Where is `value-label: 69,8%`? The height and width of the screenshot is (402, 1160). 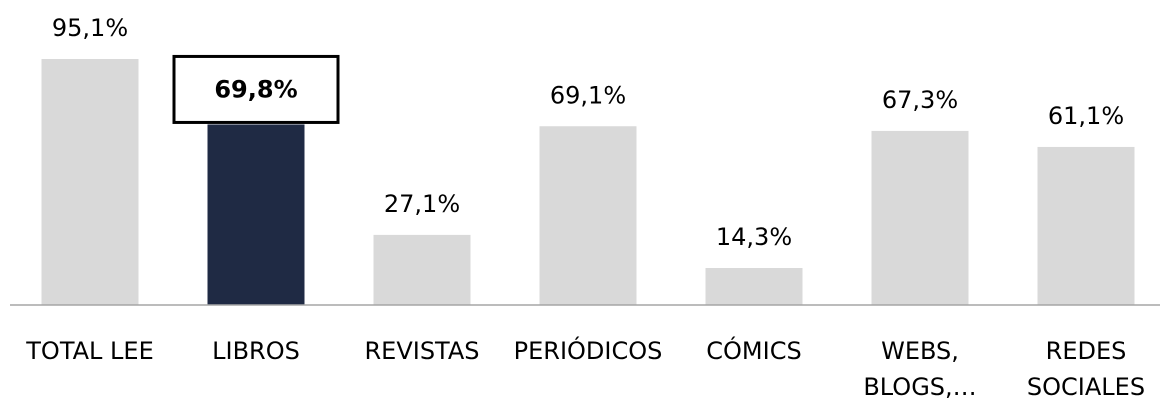
value-label: 69,8% is located at coordinates (255, 89).